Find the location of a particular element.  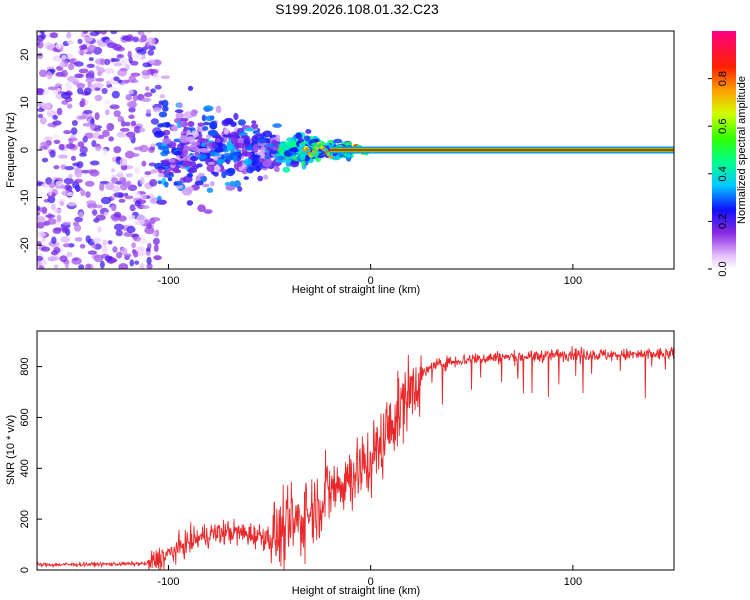

heatmap-x-axis-label: Height of straight line (km) is located at coordinates (356, 290).